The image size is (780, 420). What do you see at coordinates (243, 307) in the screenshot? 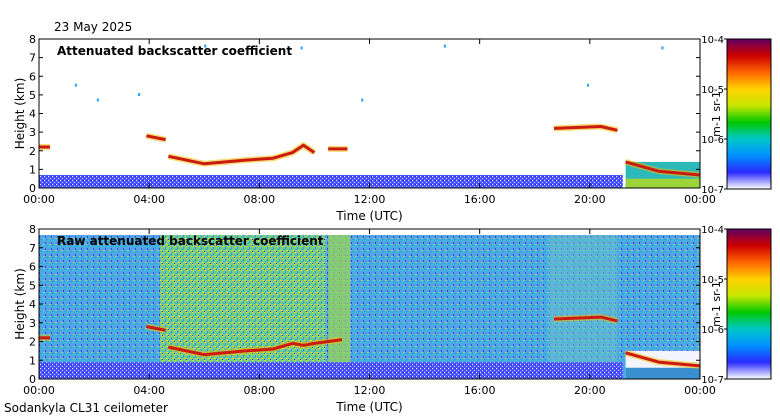
I see `daytime-noise-field` at bounding box center [243, 307].